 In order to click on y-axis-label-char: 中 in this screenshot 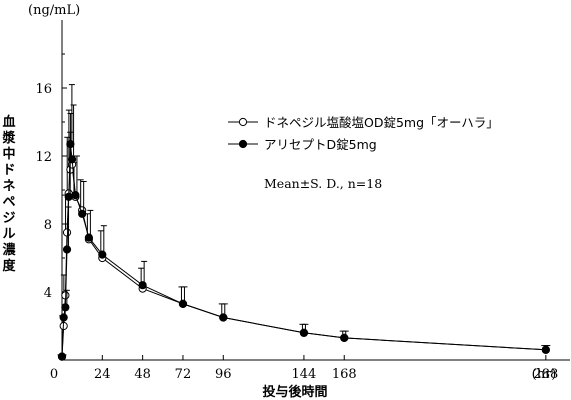, I will do `click(8, 154)`.